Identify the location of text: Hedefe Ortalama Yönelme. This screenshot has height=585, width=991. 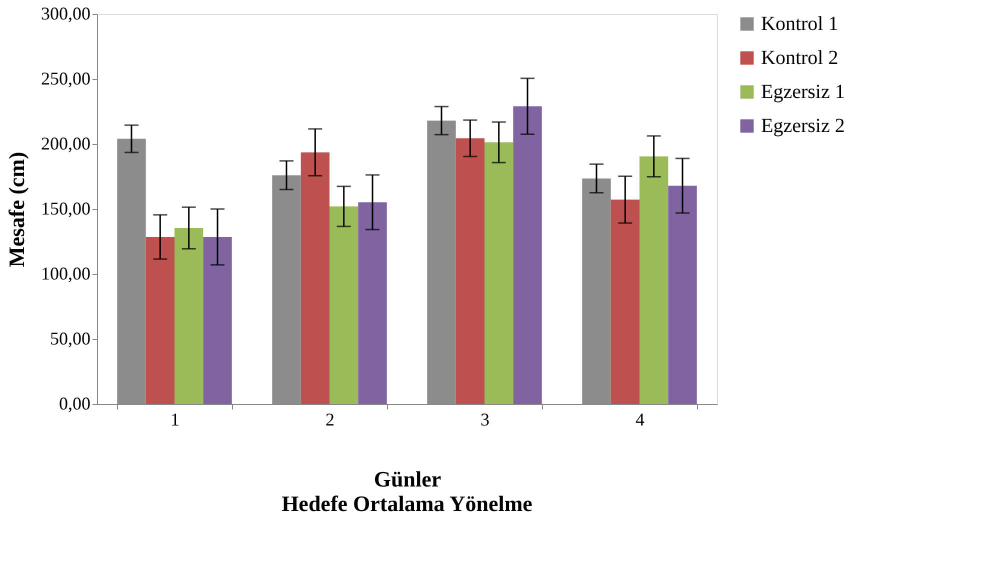
(407, 503).